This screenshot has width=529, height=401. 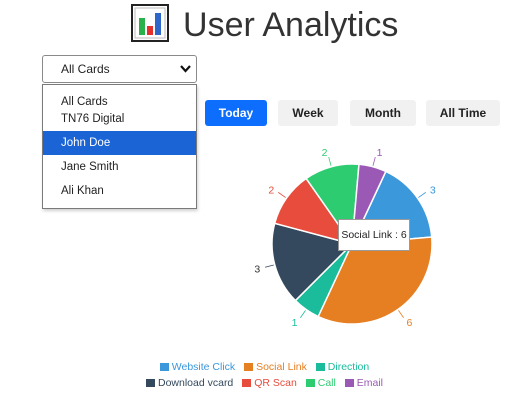 I want to click on pie-data-label: 6, so click(x=409, y=323).